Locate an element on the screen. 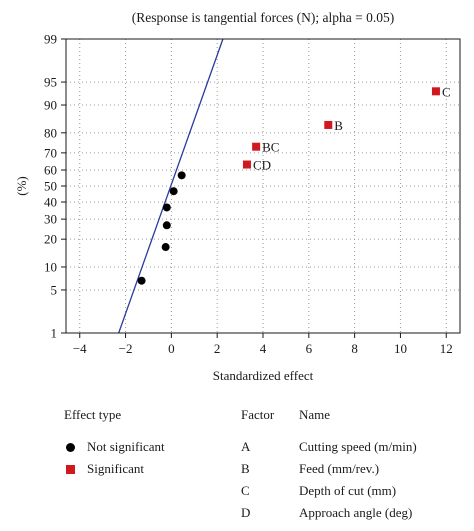 This screenshot has width=474, height=531. y-tick-label: 30 is located at coordinates (50, 219).